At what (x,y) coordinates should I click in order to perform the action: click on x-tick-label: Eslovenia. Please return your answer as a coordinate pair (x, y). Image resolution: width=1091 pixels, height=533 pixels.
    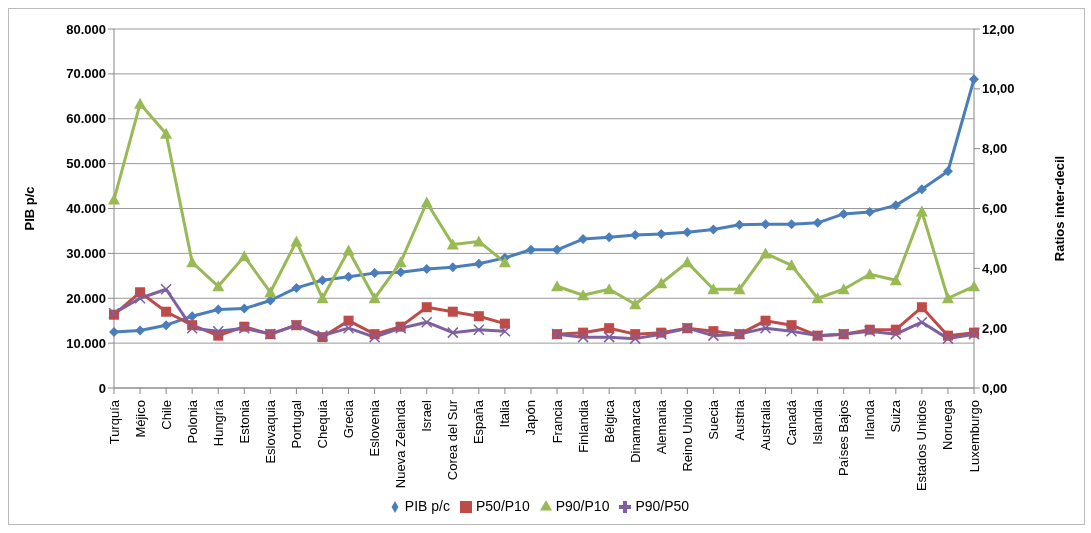
    Looking at the image, I should click on (375, 428).